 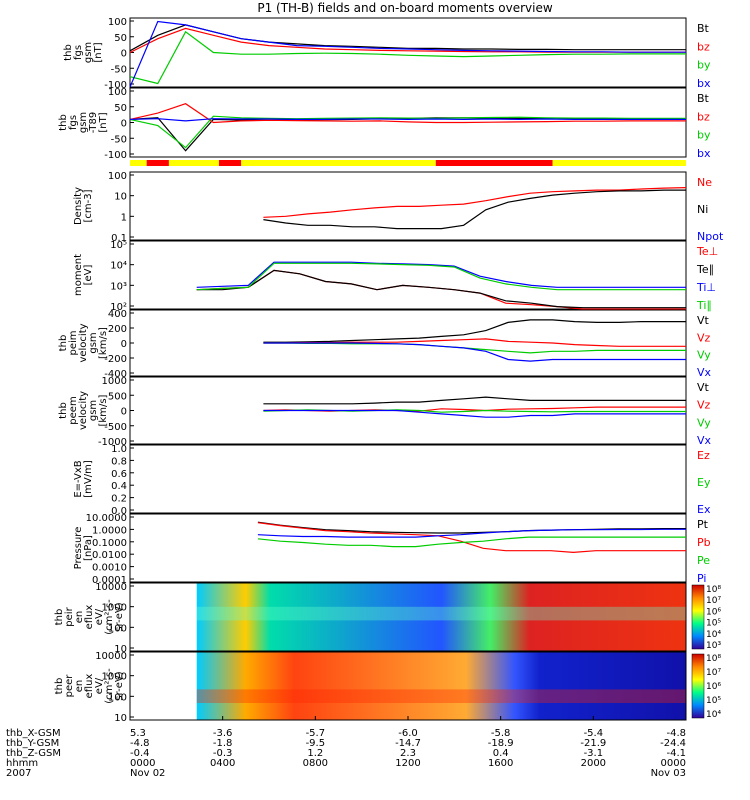 What do you see at coordinates (707, 251) in the screenshot?
I see `legend-Te⊥: Te⊥` at bounding box center [707, 251].